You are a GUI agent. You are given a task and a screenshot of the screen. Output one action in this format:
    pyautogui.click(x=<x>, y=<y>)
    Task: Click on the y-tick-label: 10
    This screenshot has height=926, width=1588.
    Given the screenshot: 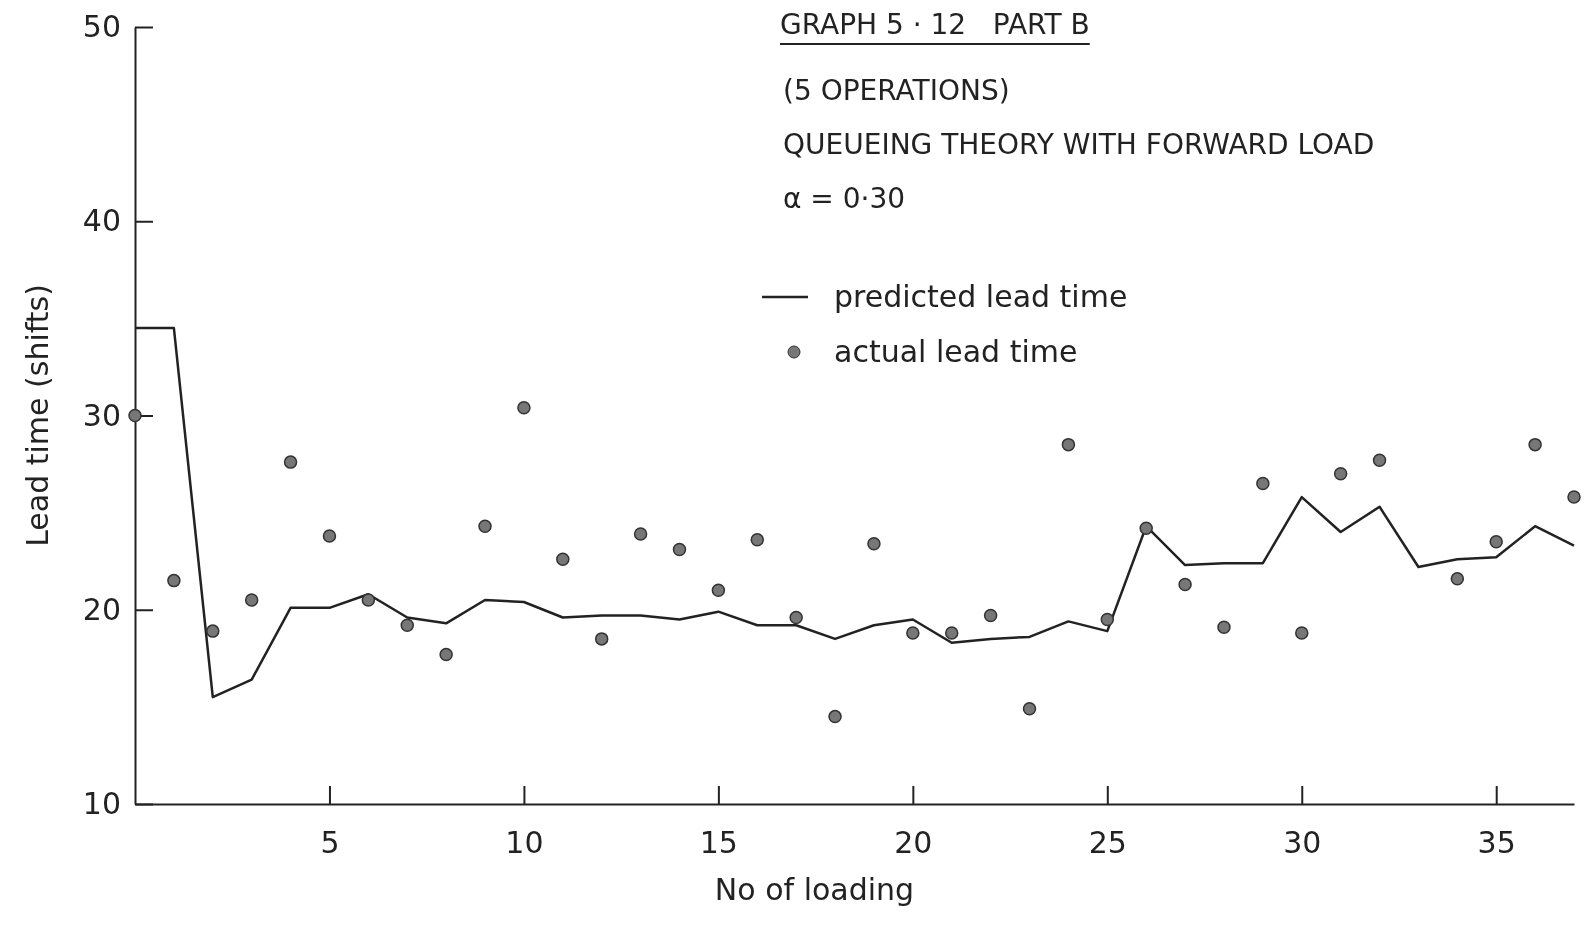 What is the action you would take?
    pyautogui.click(x=101, y=804)
    